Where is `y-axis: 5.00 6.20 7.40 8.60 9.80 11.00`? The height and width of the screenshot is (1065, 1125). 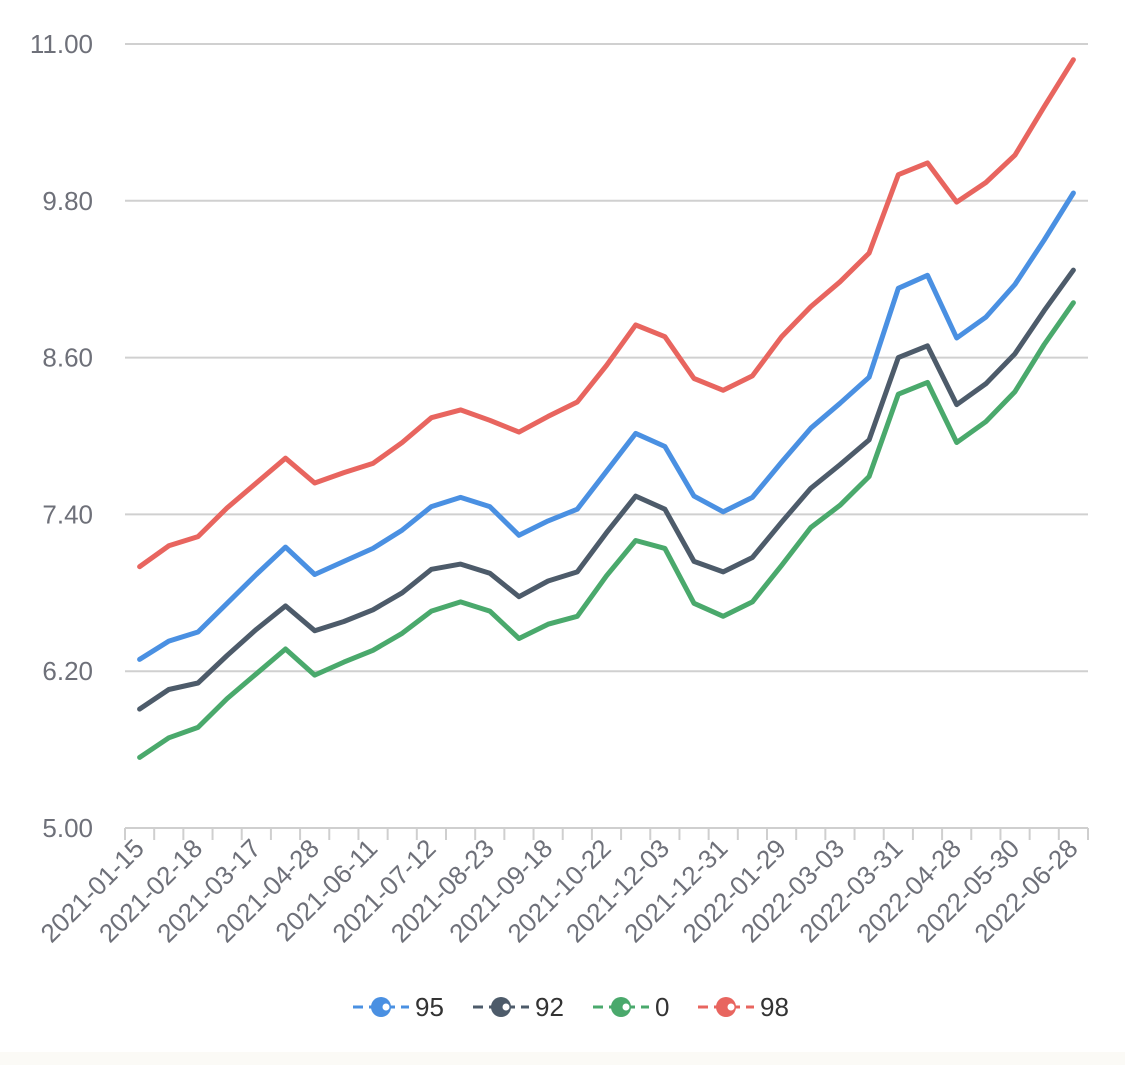
y-axis: 5.00 6.20 7.40 8.60 9.80 11.00 is located at coordinates (61, 436).